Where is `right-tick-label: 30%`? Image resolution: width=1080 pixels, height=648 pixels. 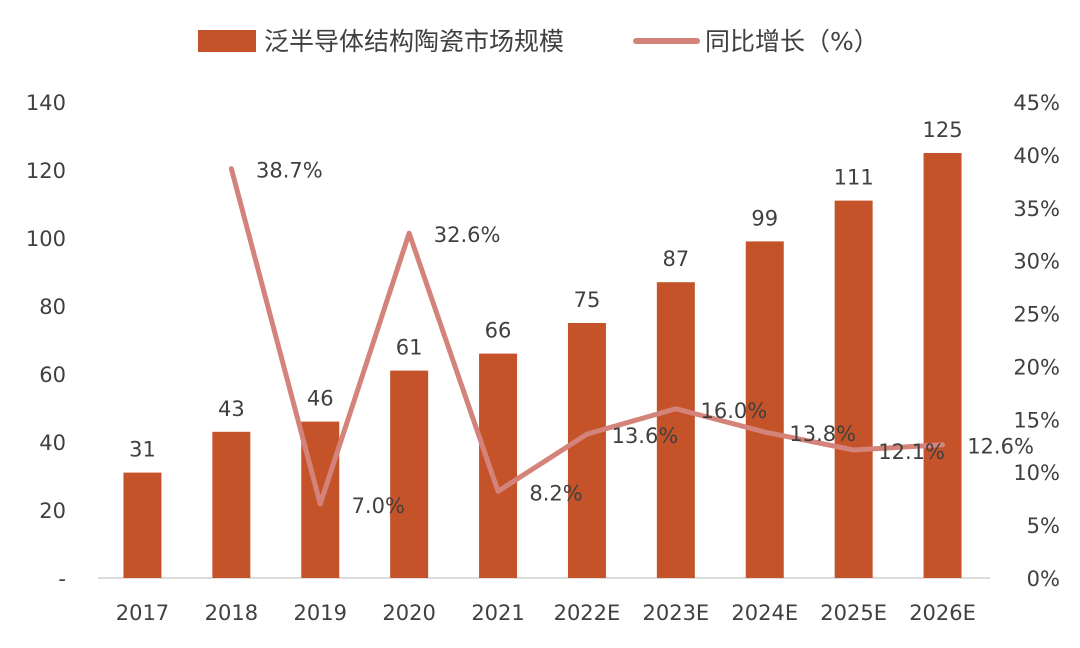
right-tick-label: 30% is located at coordinates (1036, 262).